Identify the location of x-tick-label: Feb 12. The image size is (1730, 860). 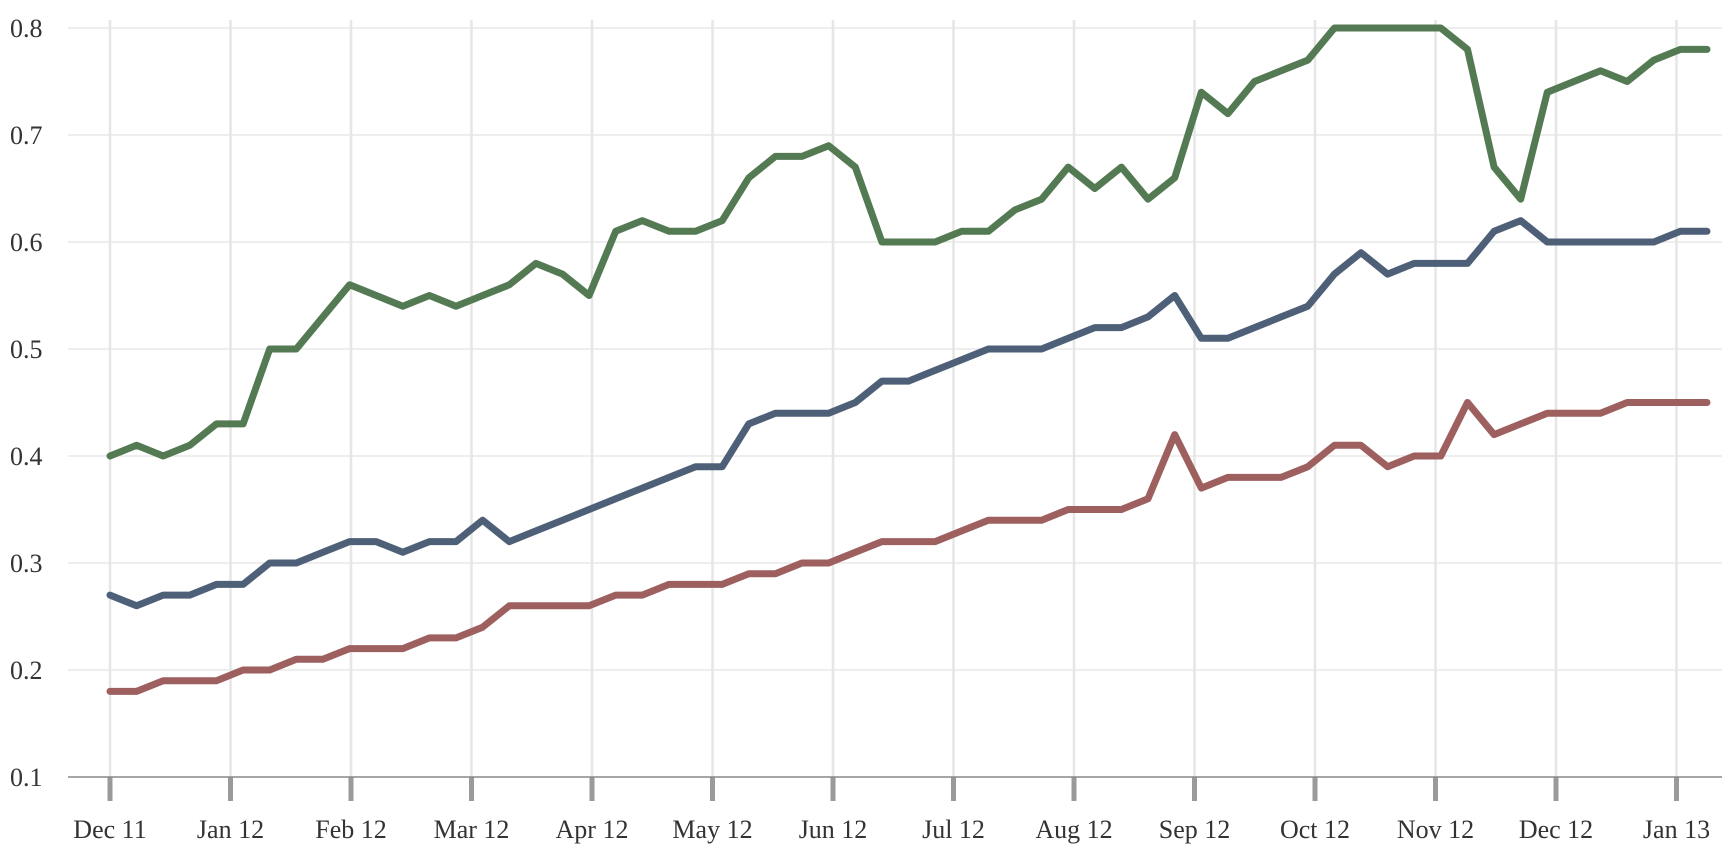
(351, 829).